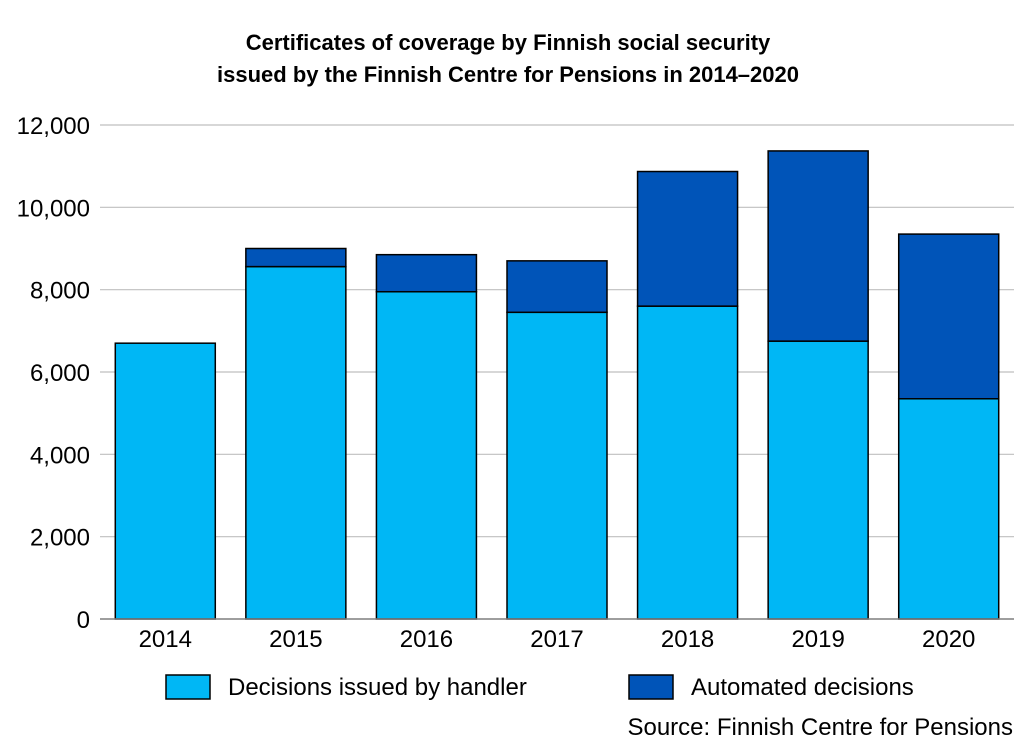 The width and height of the screenshot is (1024, 751). What do you see at coordinates (651, 687) in the screenshot?
I see `legend-swatch-automated` at bounding box center [651, 687].